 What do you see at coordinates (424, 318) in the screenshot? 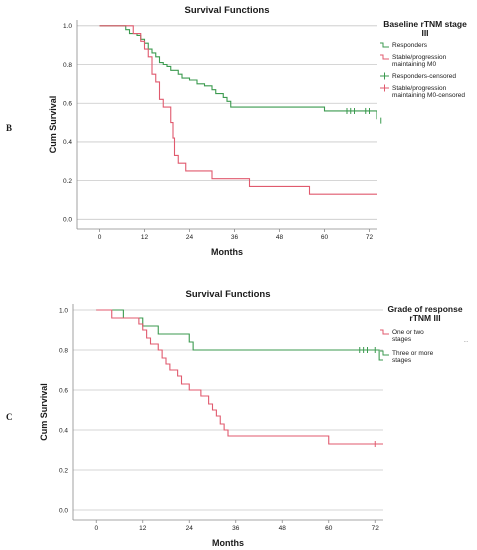
I see `legend-title: rTNM III` at bounding box center [424, 318].